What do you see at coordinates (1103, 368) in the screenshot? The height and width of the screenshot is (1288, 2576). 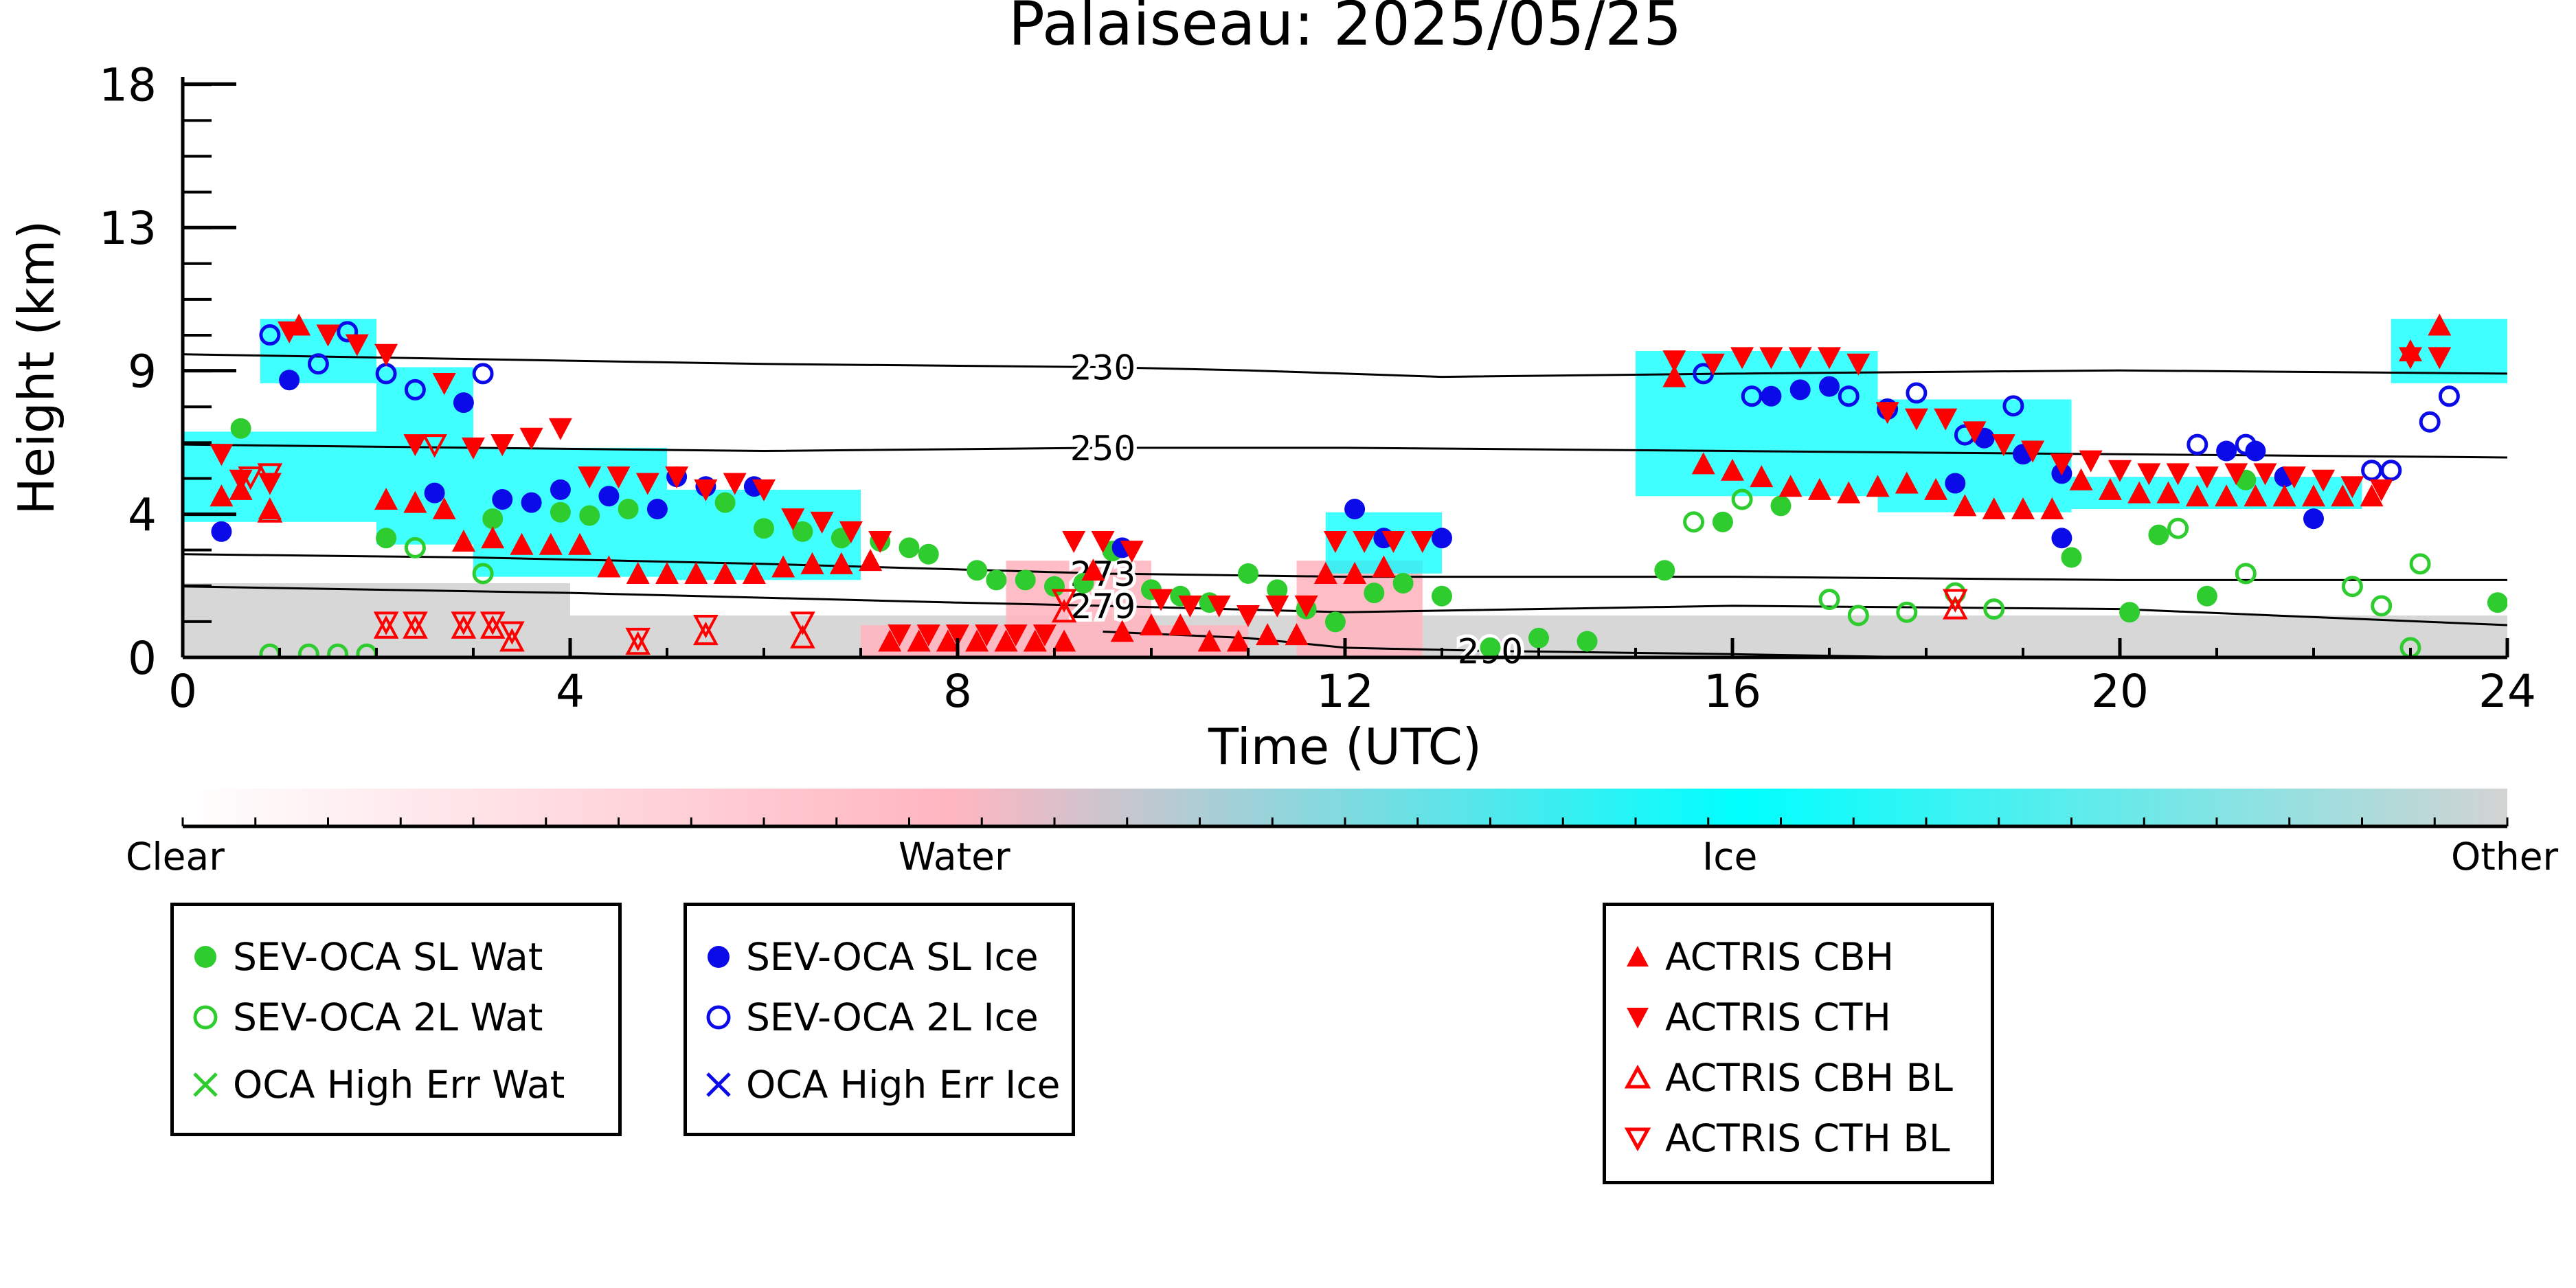 I see `isotherm-label: 230` at bounding box center [1103, 368].